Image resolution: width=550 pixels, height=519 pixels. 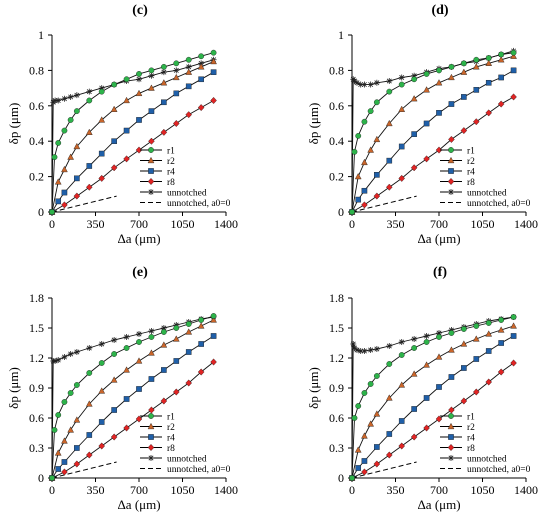 I want to click on x-tick-label: 1400, so click(x=226, y=224).